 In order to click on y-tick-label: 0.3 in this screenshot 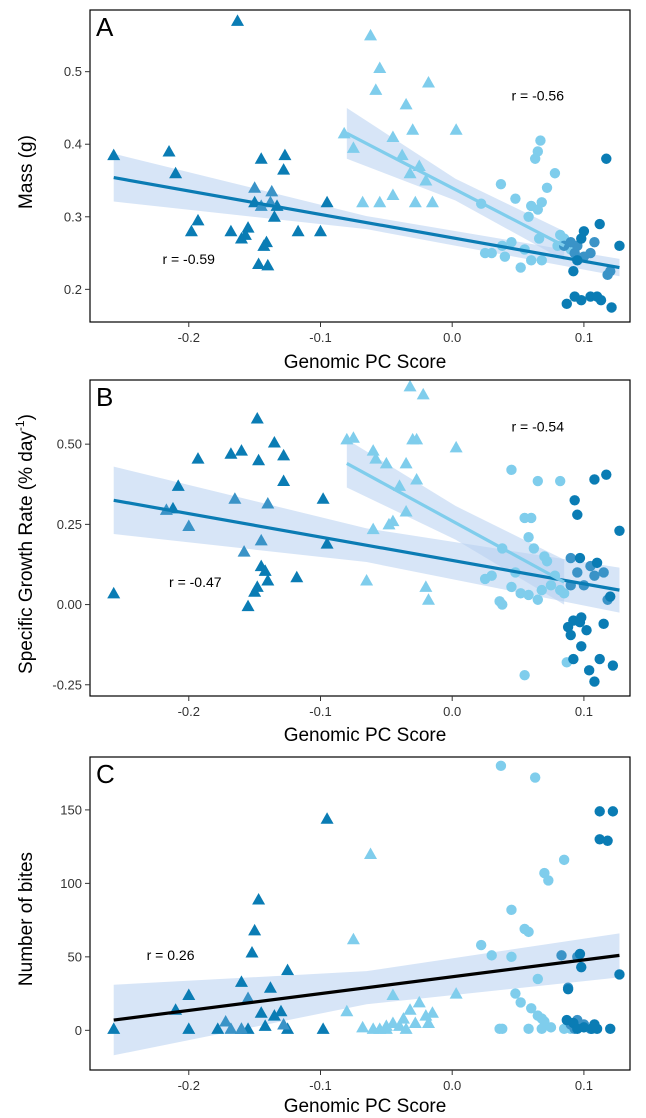, I will do `click(73, 216)`.